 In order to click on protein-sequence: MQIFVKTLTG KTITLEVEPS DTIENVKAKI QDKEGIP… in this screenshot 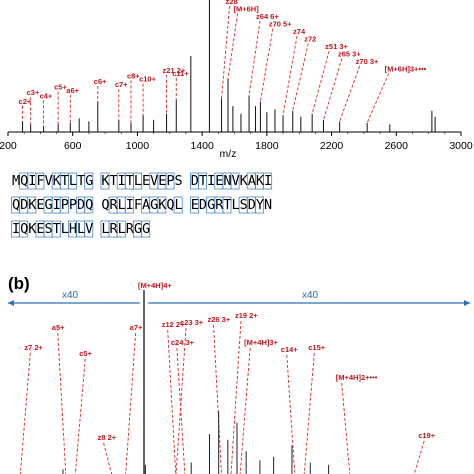, I will do `click(142, 205)`.